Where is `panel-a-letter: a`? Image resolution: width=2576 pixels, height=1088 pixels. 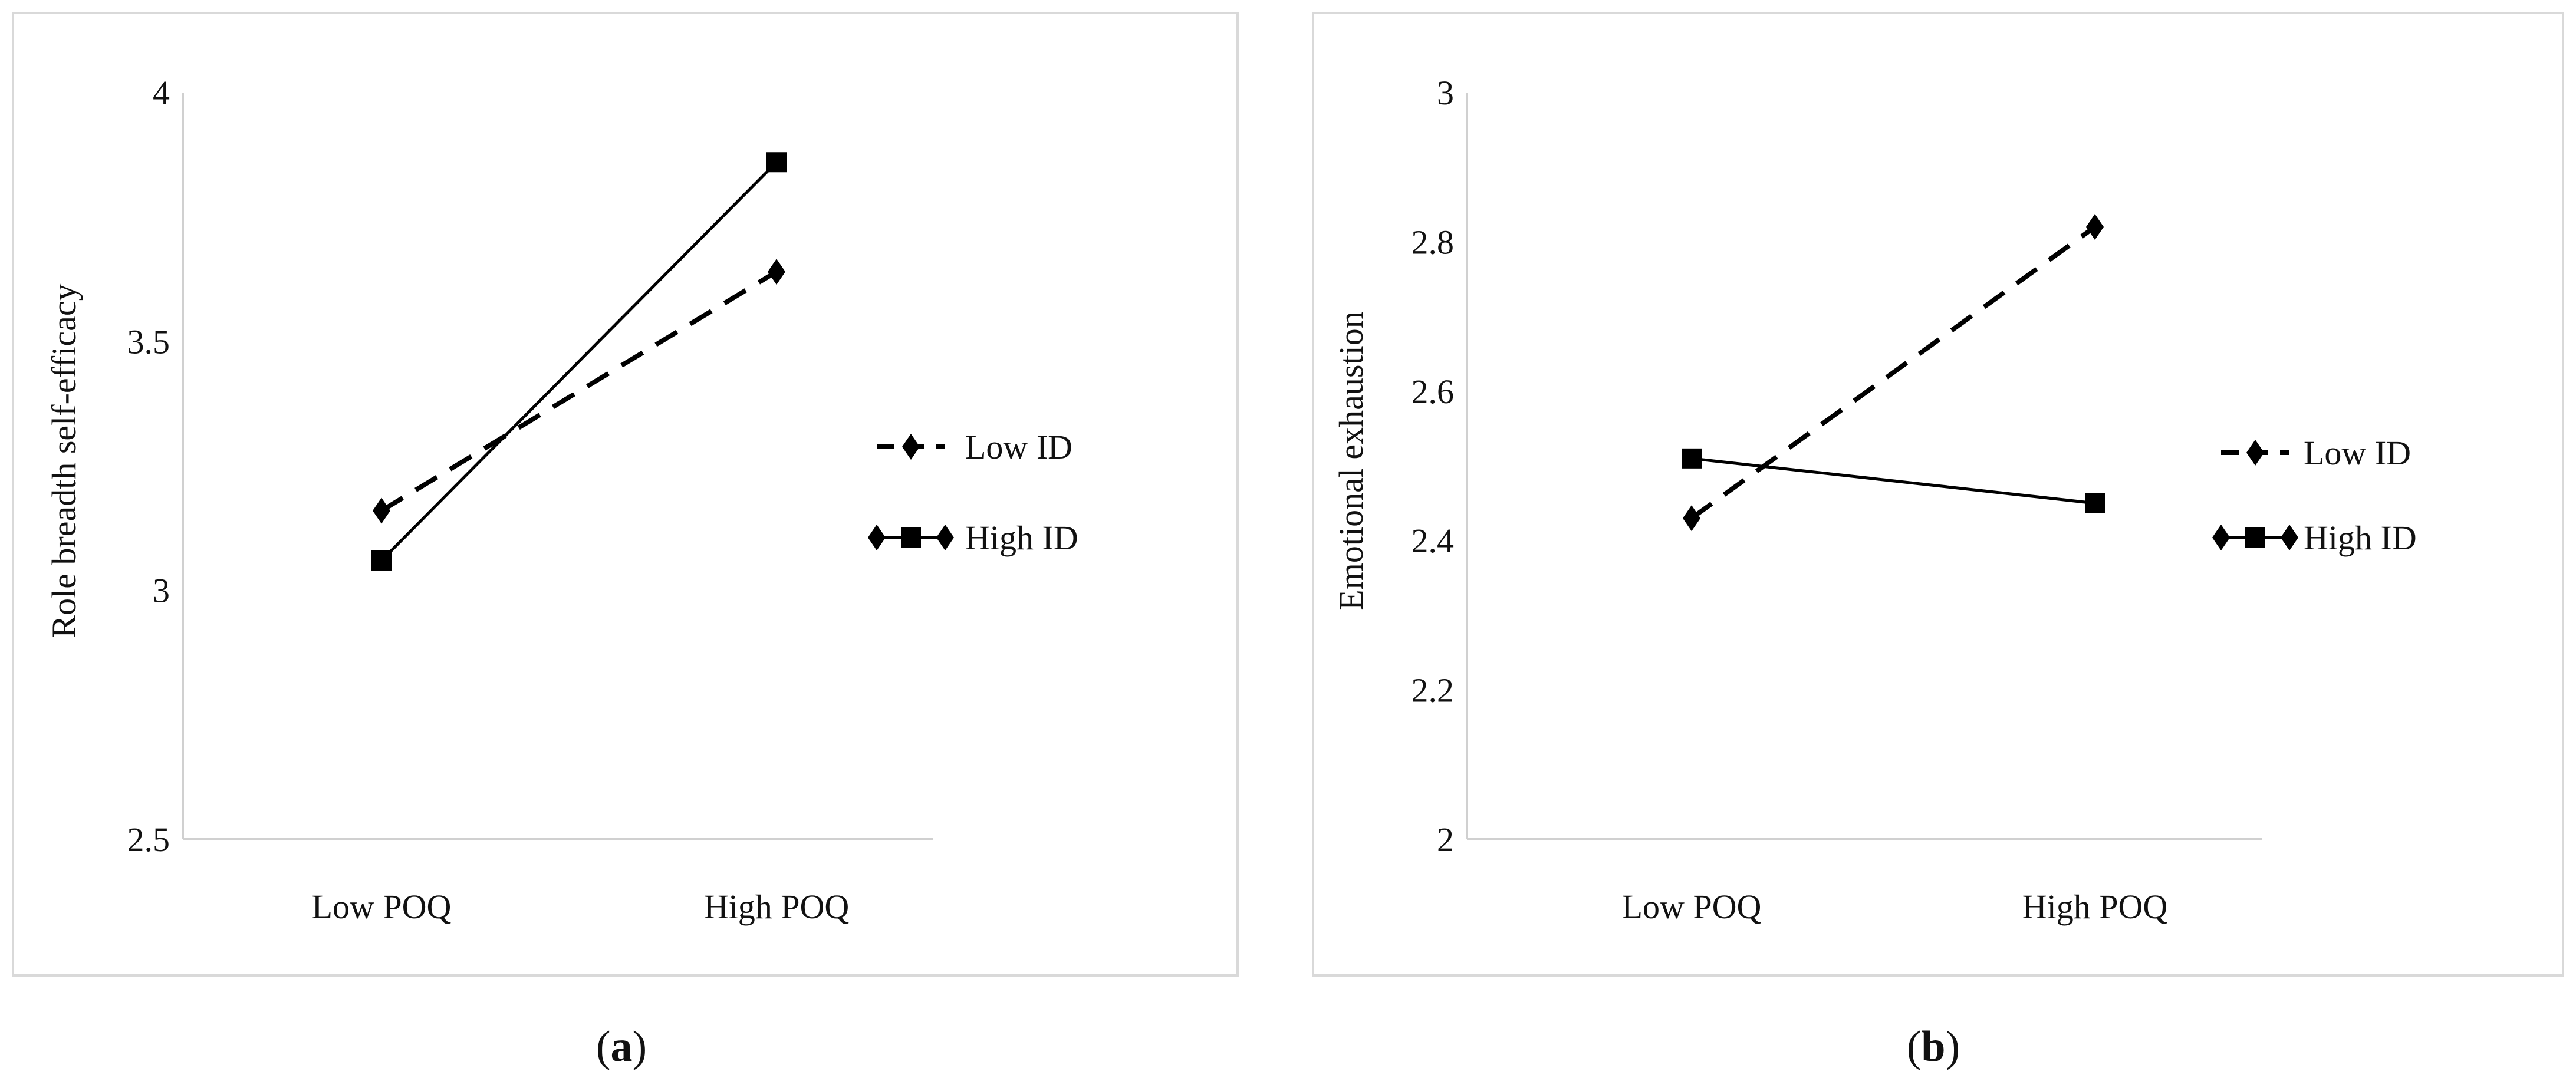 panel-a-letter: a is located at coordinates (622, 1047).